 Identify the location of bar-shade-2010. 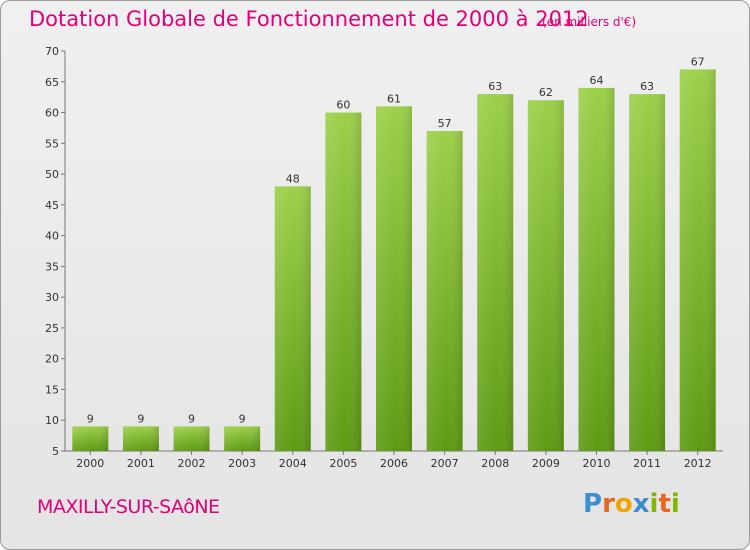
(596, 269).